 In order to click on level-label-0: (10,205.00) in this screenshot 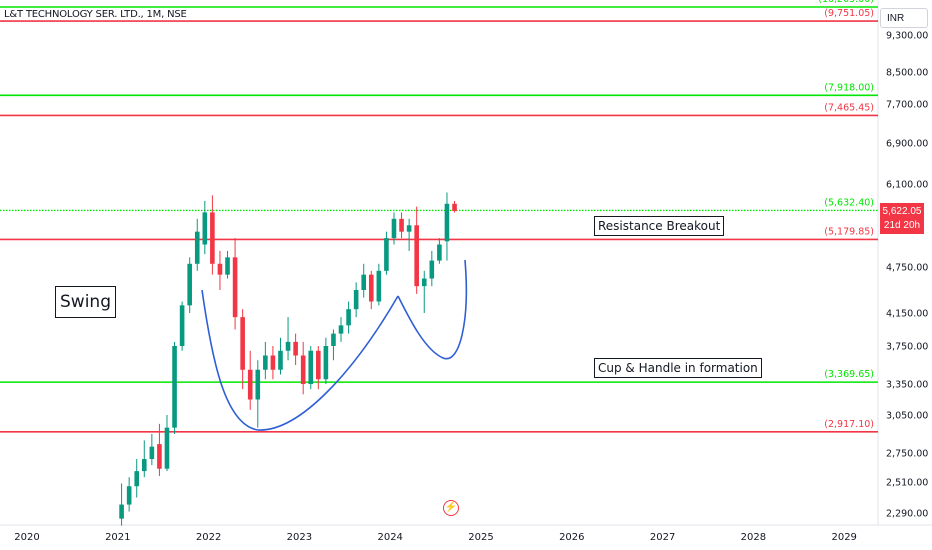, I will do `click(846, 2)`.